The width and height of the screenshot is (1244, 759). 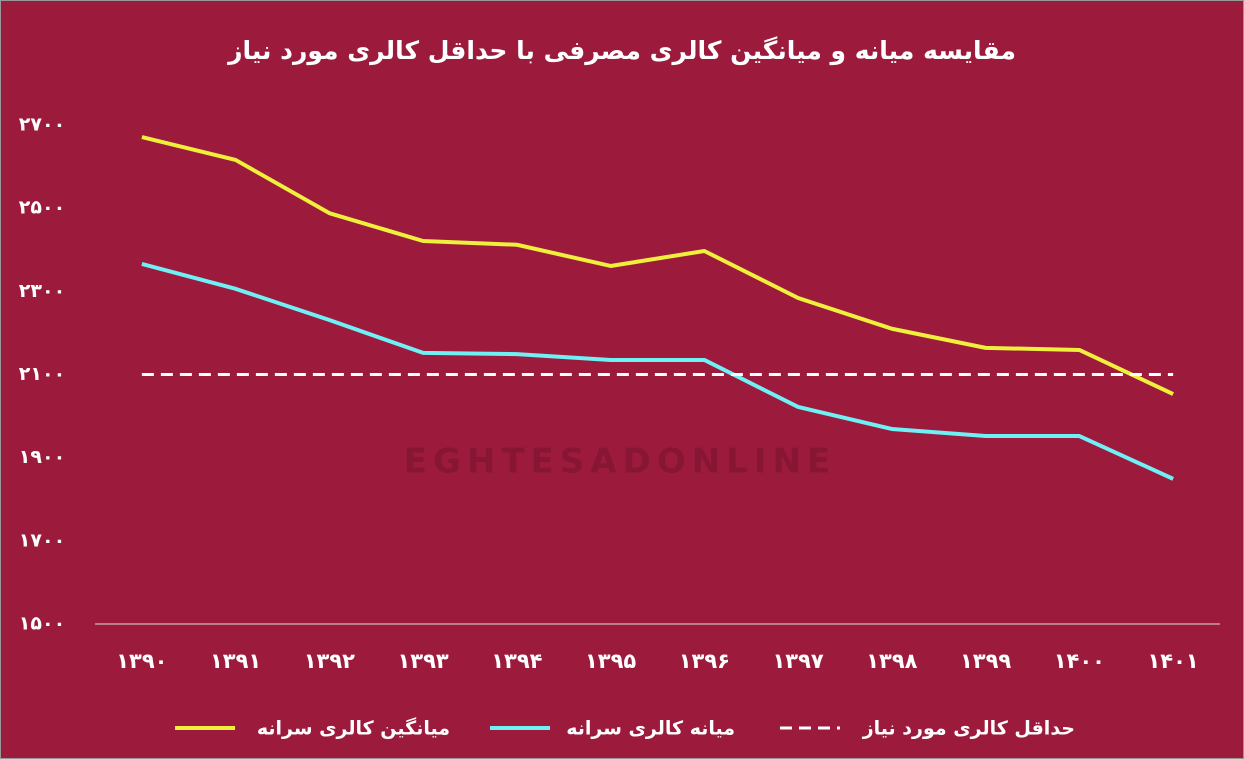 I want to click on y-tick-label: ۲۱۰۰, so click(x=42, y=374).